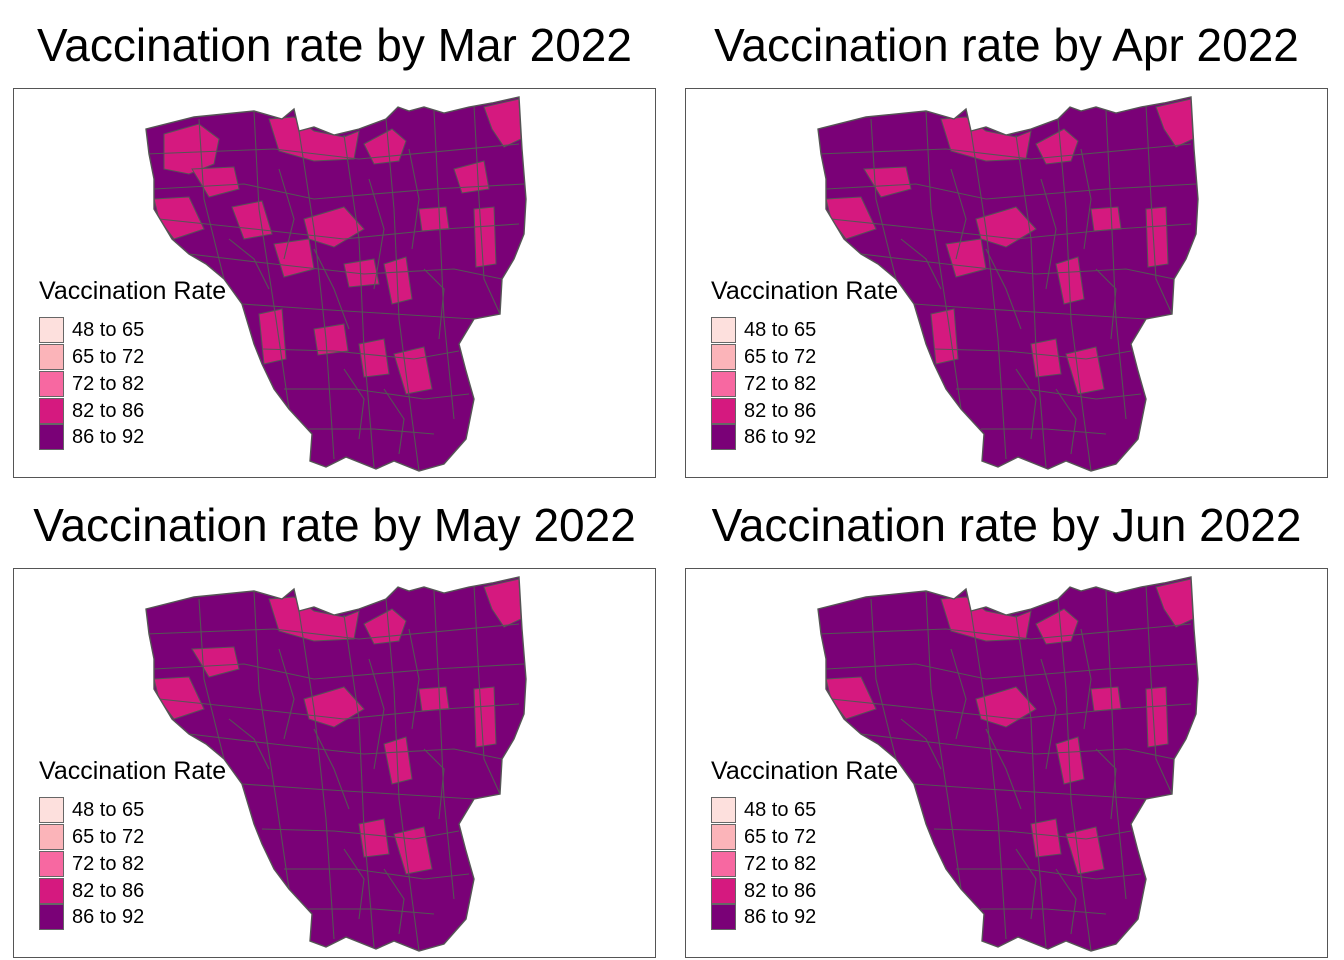 The image size is (1344, 960). What do you see at coordinates (334, 45) in the screenshot?
I see `panel-title: Vaccination rate by Mar 2022` at bounding box center [334, 45].